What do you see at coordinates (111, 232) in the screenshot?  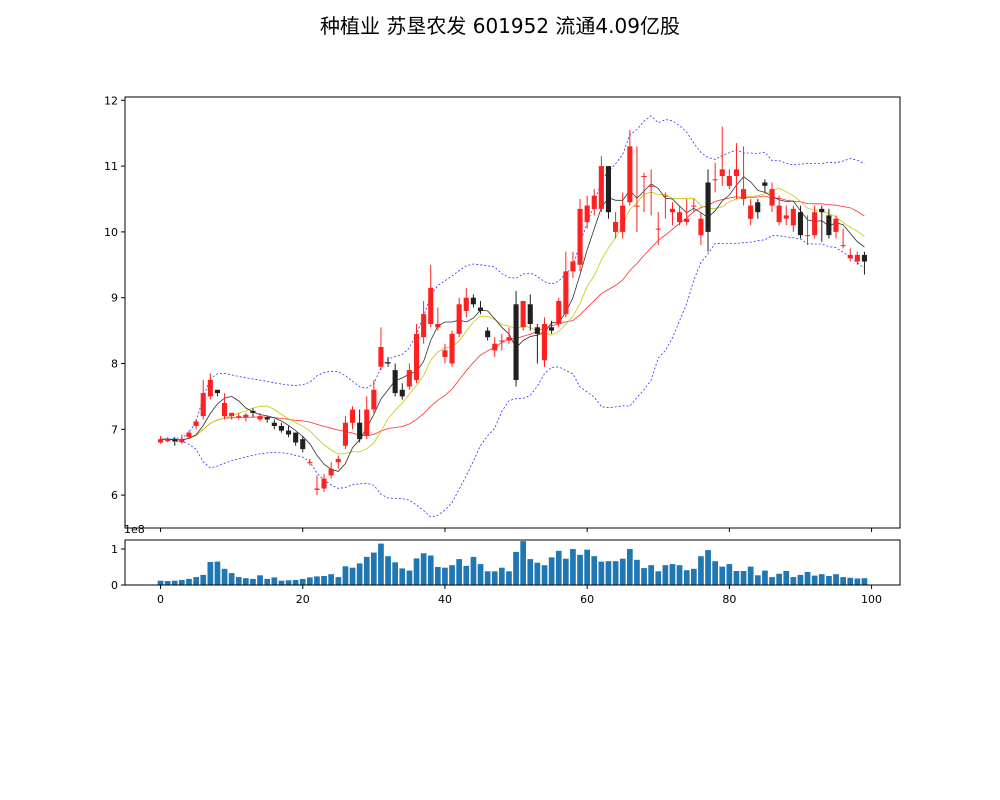 I see `price-tick-label: 10` at bounding box center [111, 232].